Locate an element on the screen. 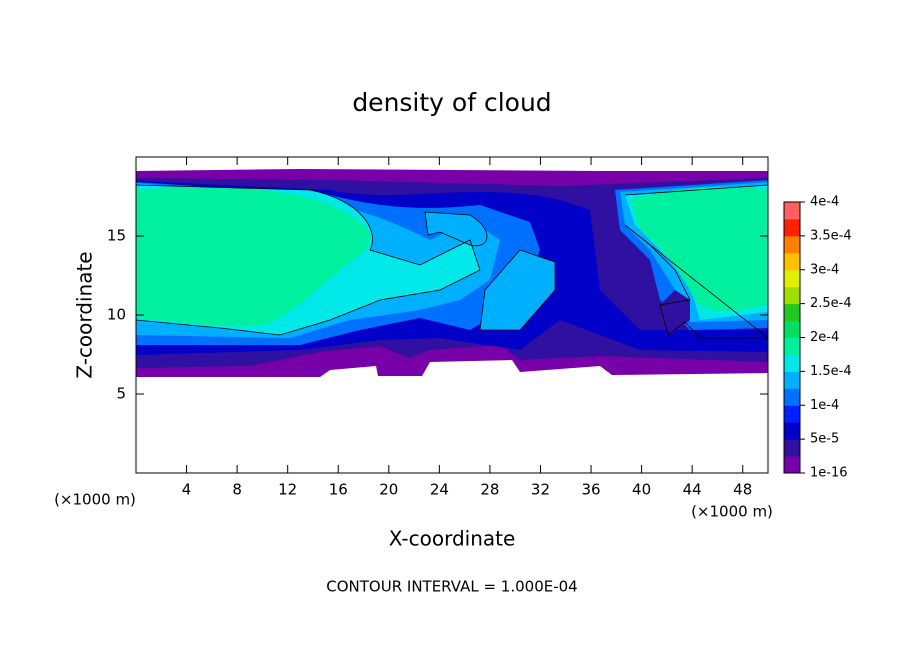 This screenshot has width=904, height=654. x-axis-label: X-coordinate is located at coordinates (452, 539).